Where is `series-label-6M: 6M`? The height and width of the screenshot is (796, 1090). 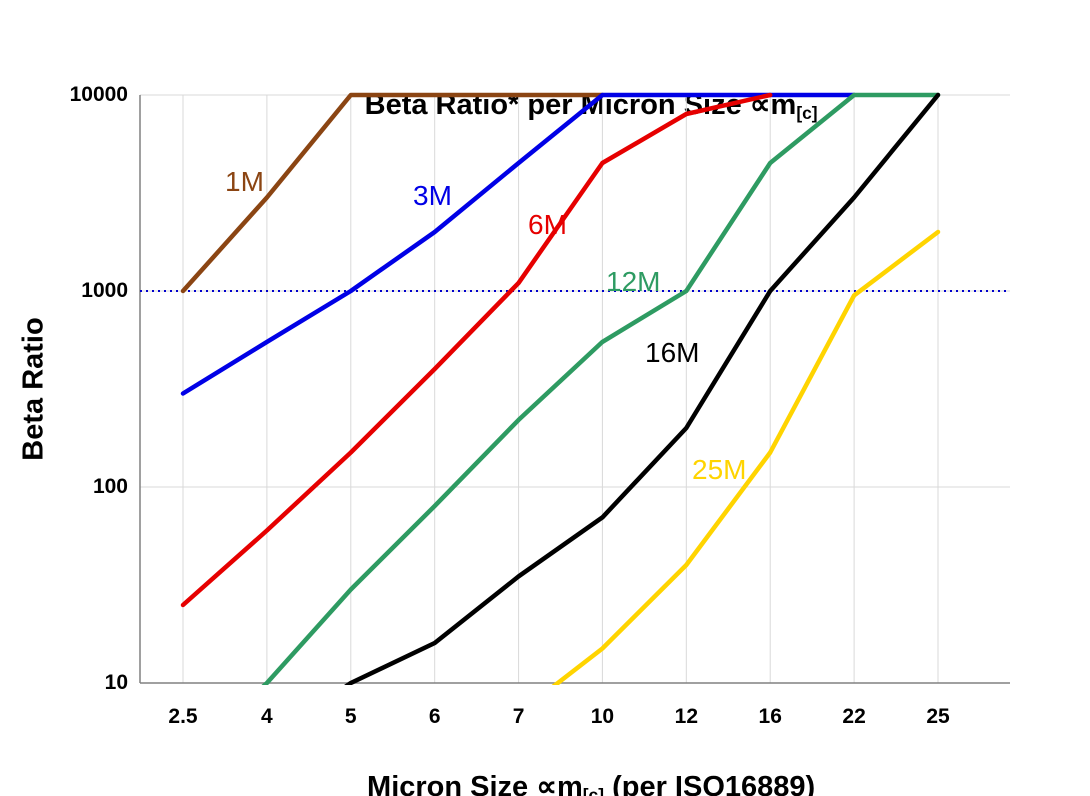 series-label-6M: 6M is located at coordinates (547, 224).